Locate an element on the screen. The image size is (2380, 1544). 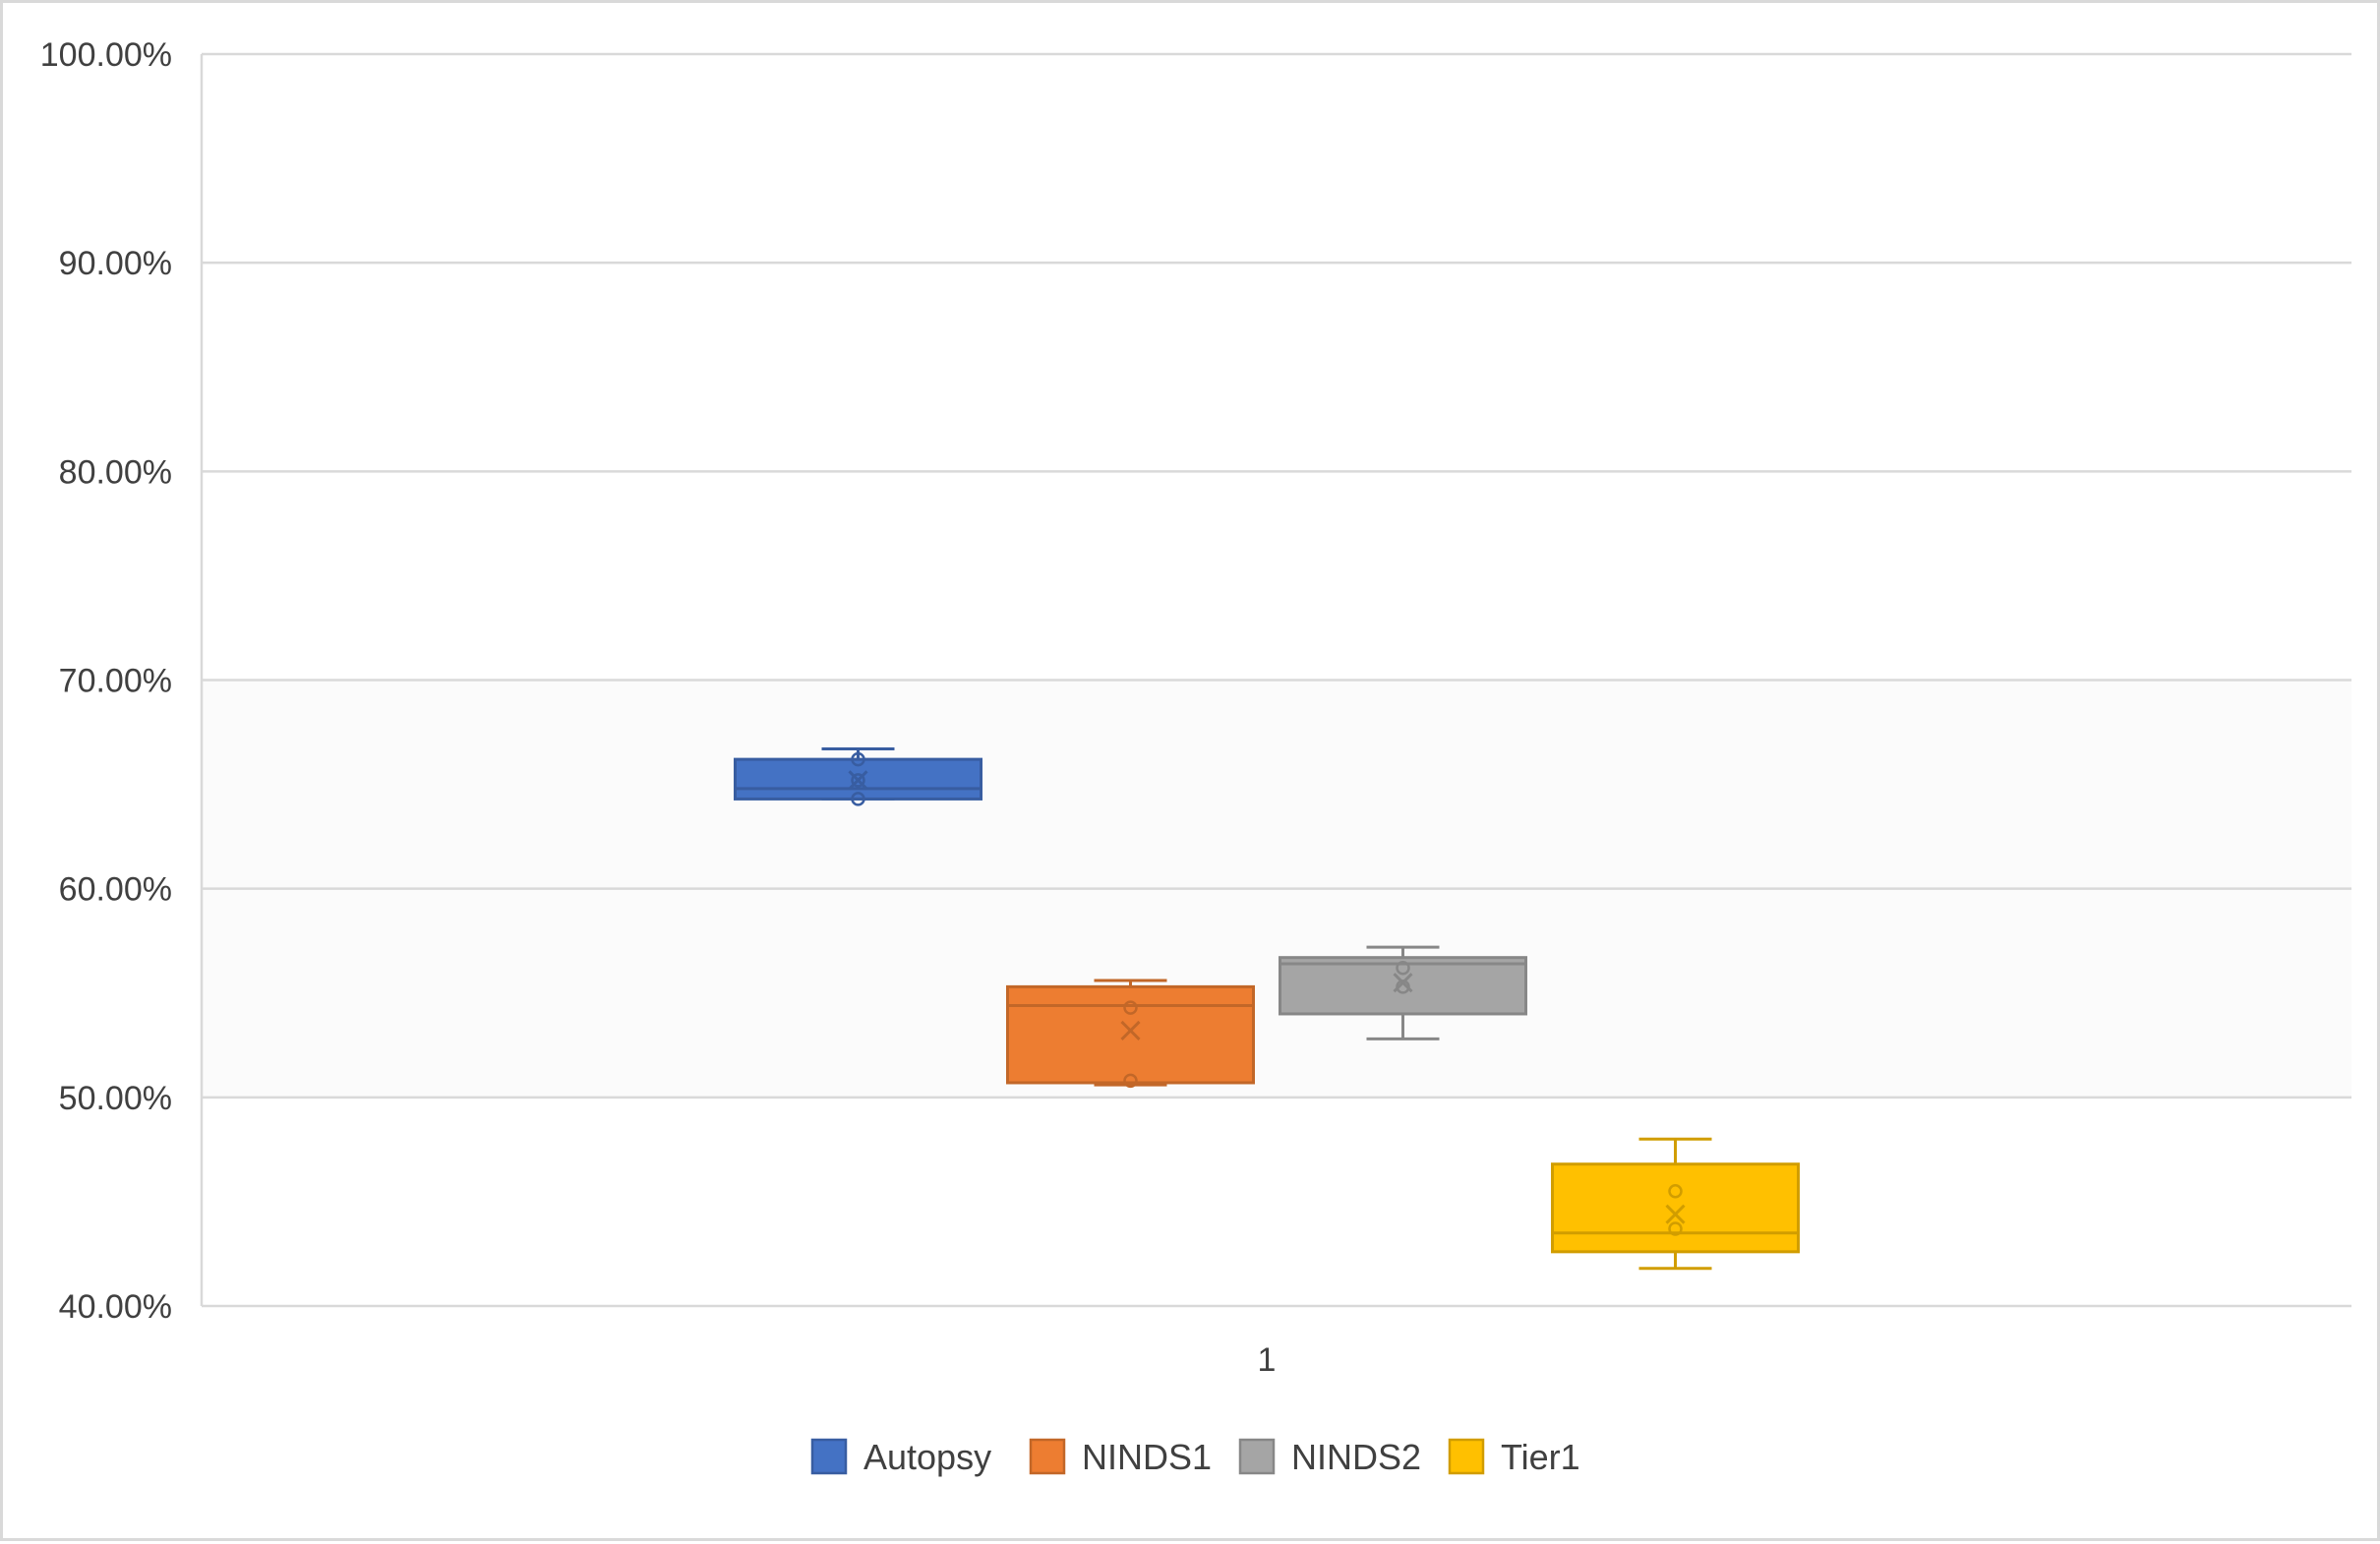
x-tick-label: 1 is located at coordinates (1267, 1360).